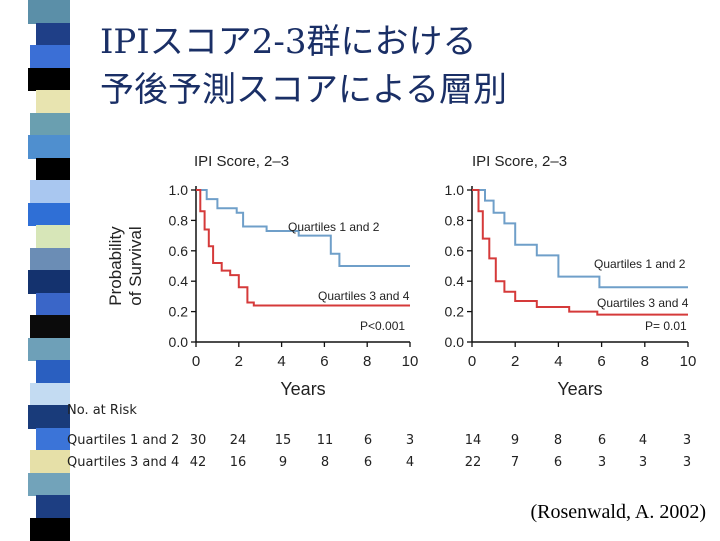 Image resolution: width=720 pixels, height=541 pixels. Describe the element at coordinates (473, 440) in the screenshot. I see `risk-count-right: 14` at that location.